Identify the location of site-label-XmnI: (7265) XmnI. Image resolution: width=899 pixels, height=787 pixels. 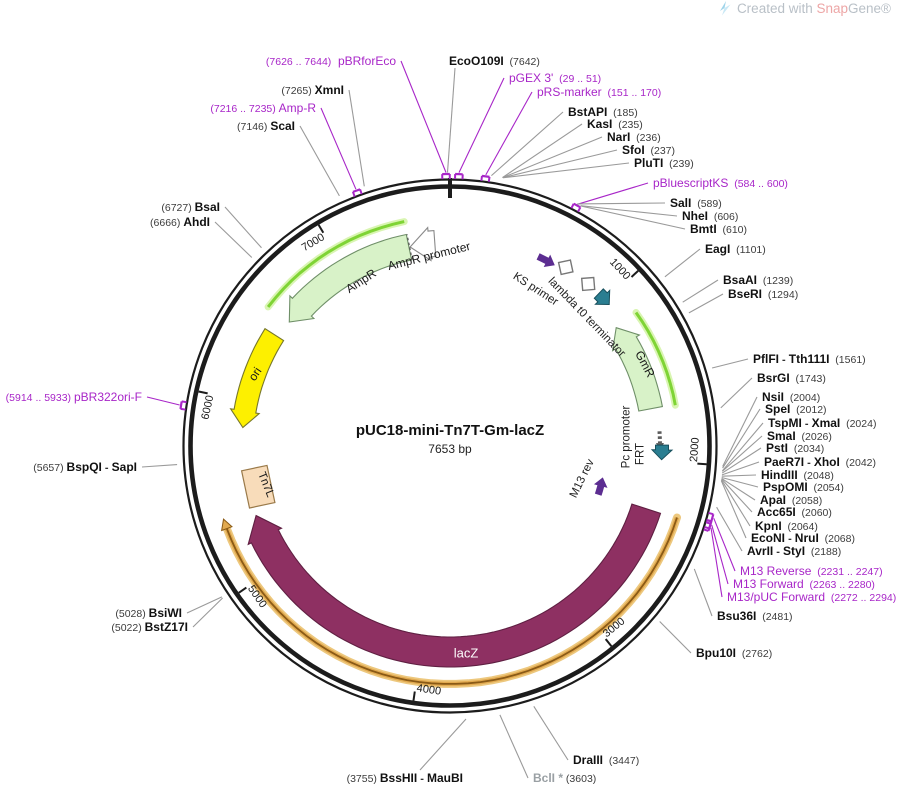
(312, 90).